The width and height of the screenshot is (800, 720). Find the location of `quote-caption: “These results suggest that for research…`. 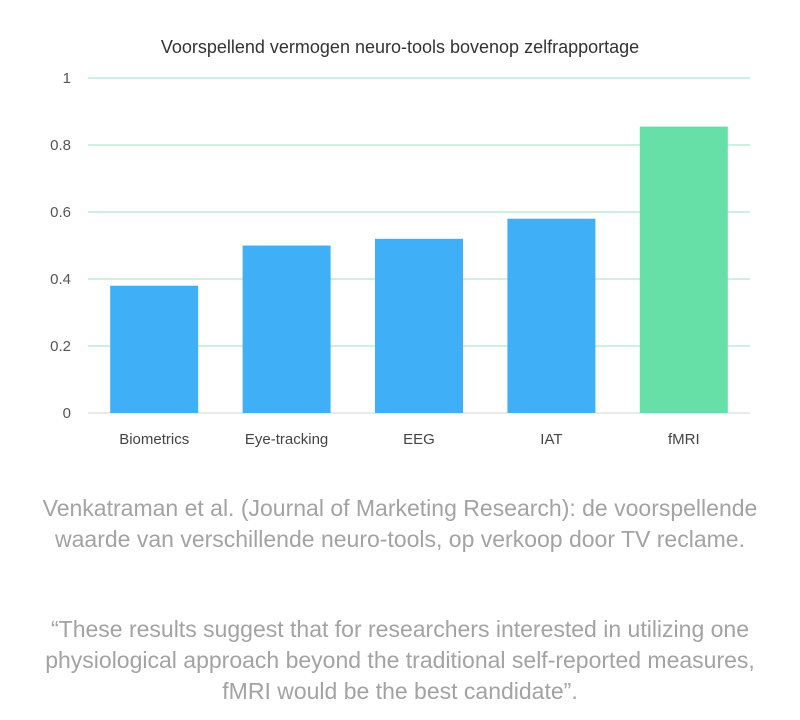

quote-caption: “These results suggest that for research… is located at coordinates (400, 660).